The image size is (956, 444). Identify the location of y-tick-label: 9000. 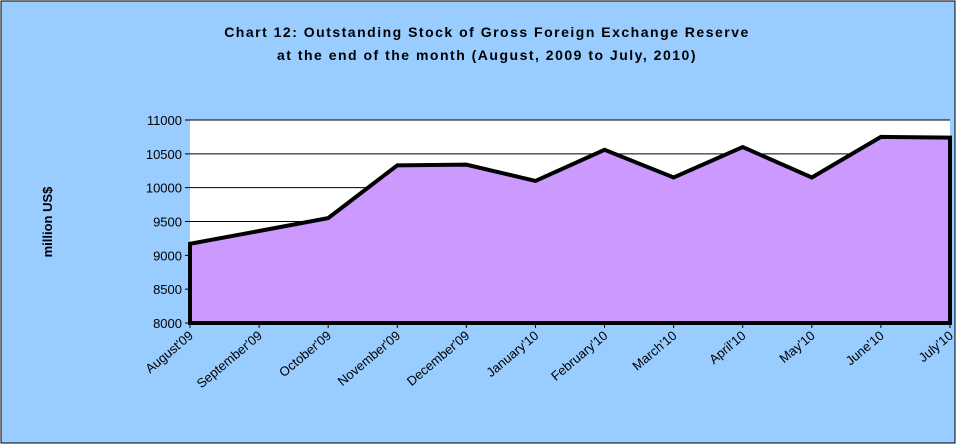
(167, 255).